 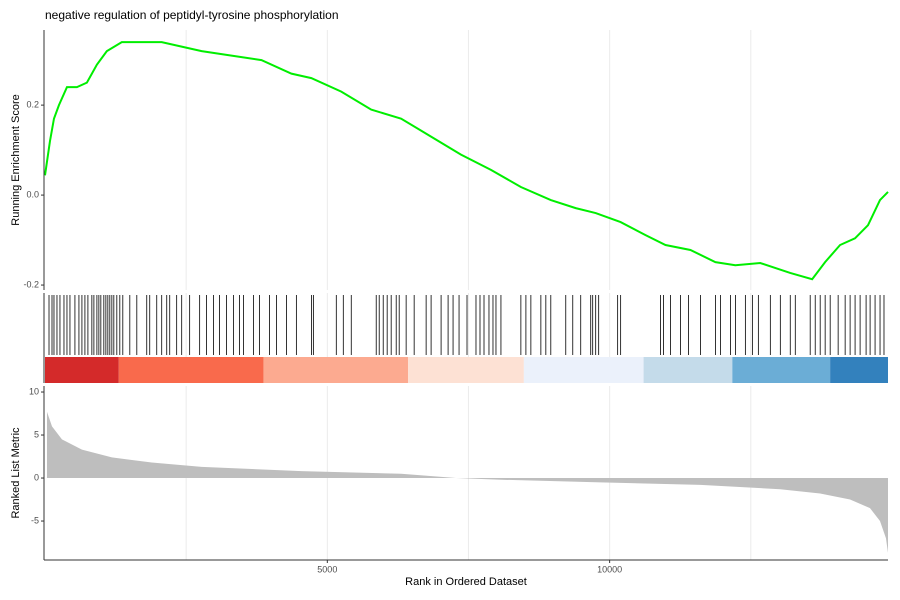 What do you see at coordinates (36, 434) in the screenshot?
I see `y-tick-label: 5` at bounding box center [36, 434].